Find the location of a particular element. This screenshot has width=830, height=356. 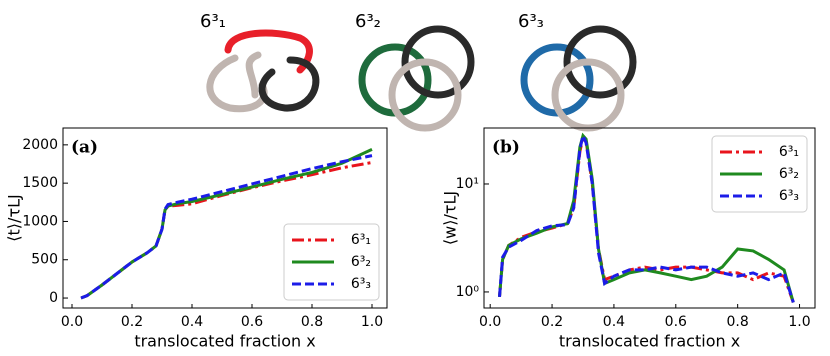

y-tick-label: 1500 is located at coordinates (40, 183).